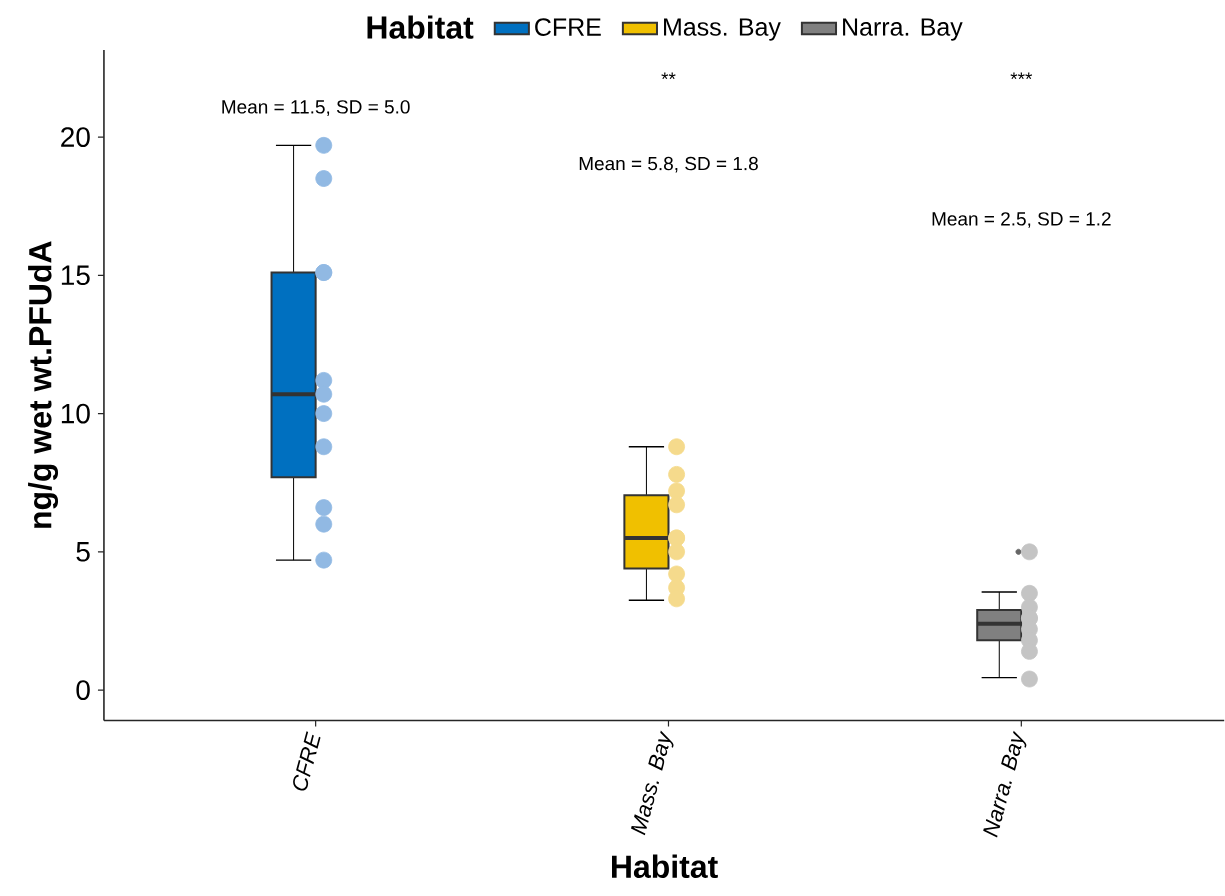 The width and height of the screenshot is (1225, 896). What do you see at coordinates (1005, 784) in the screenshot?
I see `x-tick-label: Narra. Bay` at bounding box center [1005, 784].